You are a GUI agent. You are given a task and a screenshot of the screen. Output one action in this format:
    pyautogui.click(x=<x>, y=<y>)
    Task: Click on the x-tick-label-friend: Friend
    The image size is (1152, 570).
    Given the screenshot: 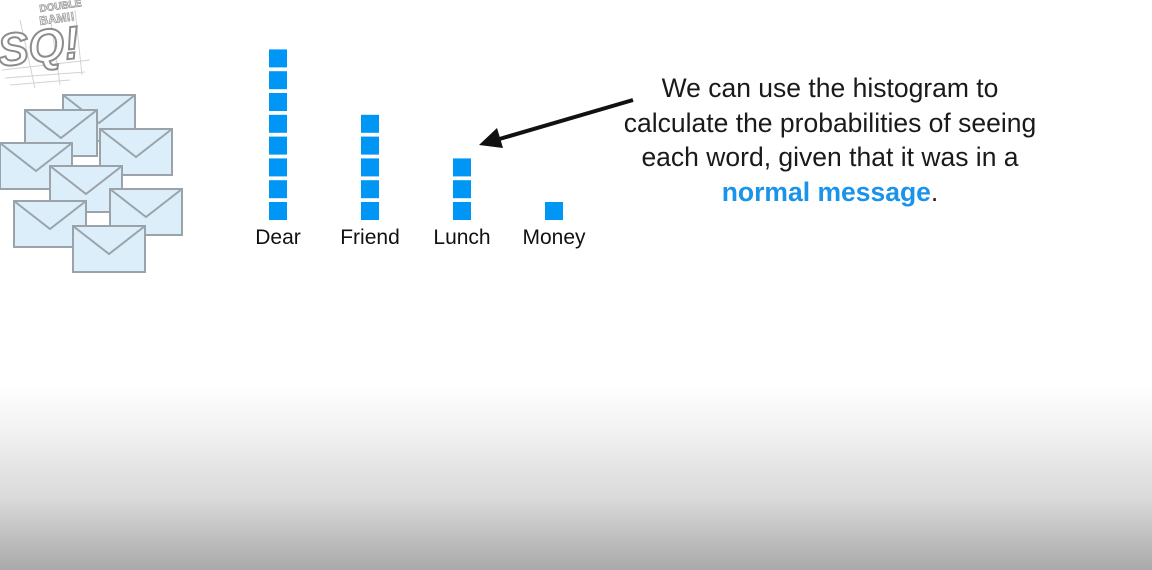 What is the action you would take?
    pyautogui.click(x=370, y=237)
    